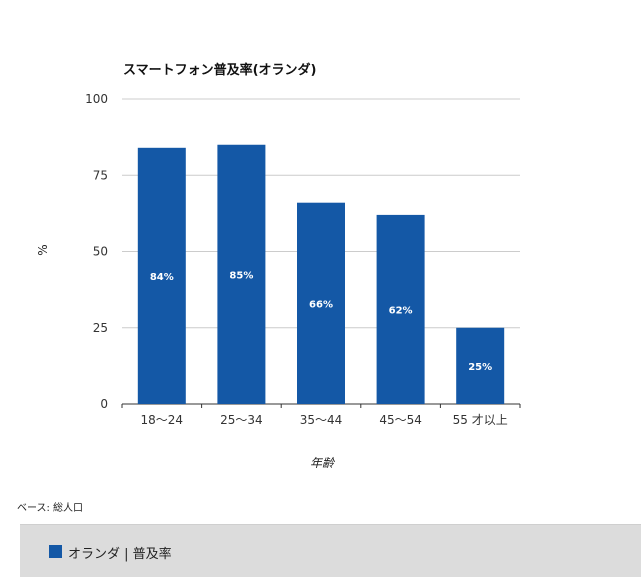  What do you see at coordinates (400, 420) in the screenshot?
I see `x-tick-label: 45〜54` at bounding box center [400, 420].